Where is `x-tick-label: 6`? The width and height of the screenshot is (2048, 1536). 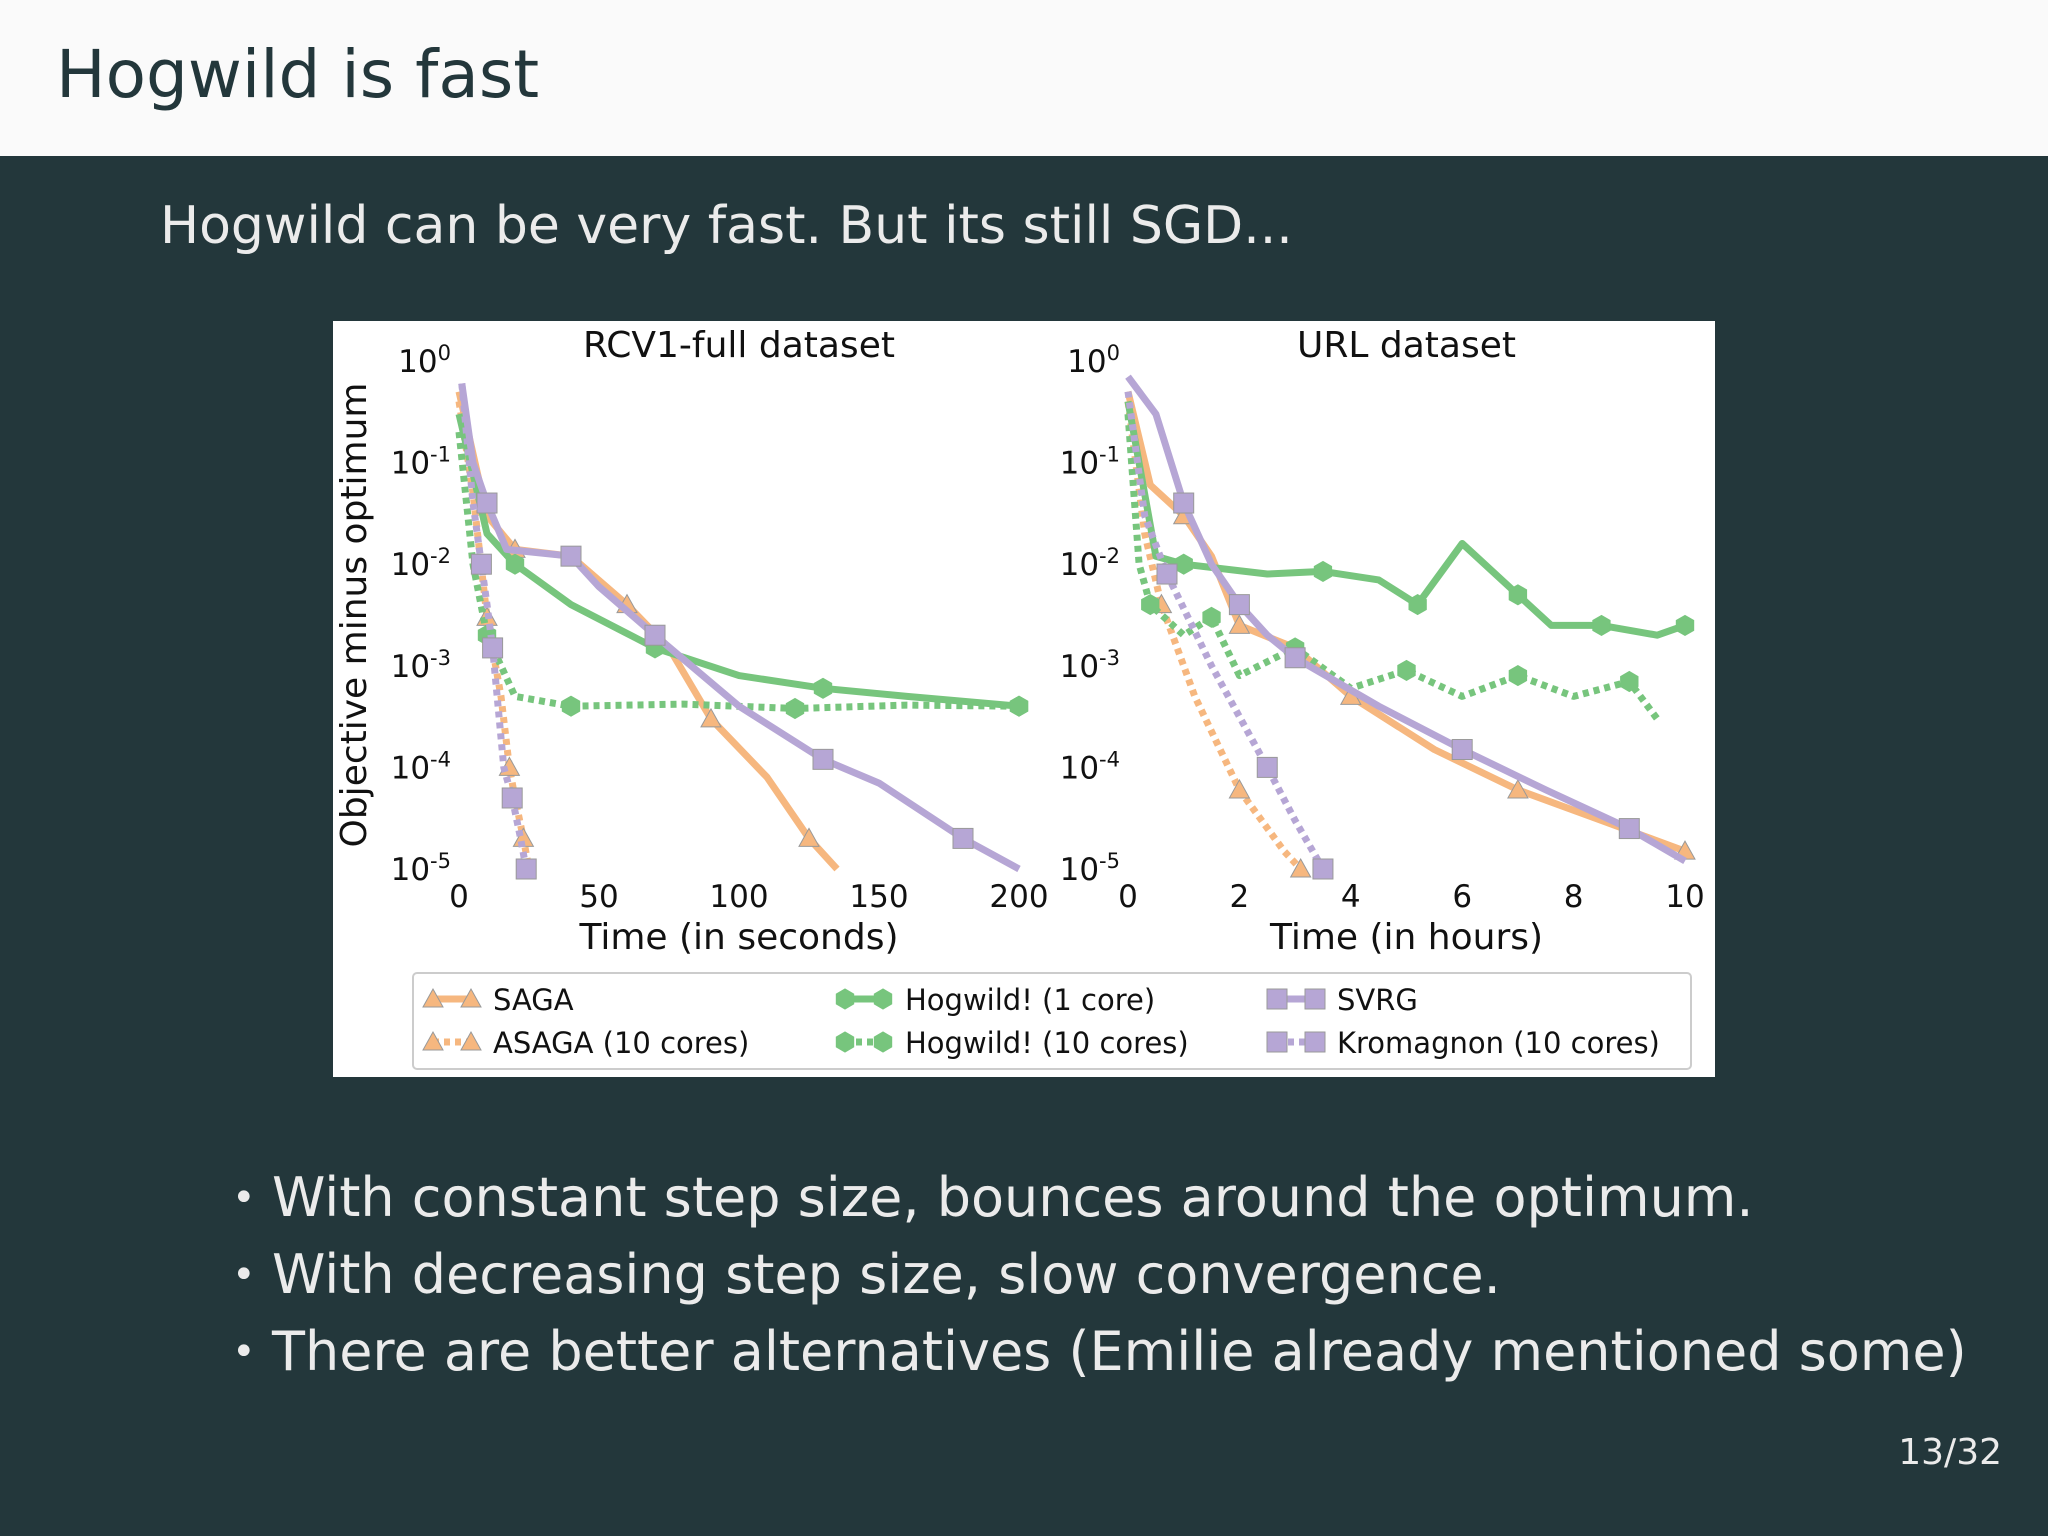 x-tick-label: 6 is located at coordinates (1462, 897).